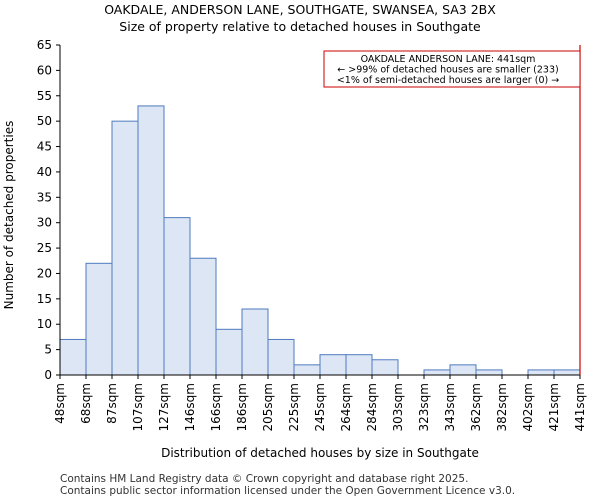 The width and height of the screenshot is (600, 500). What do you see at coordinates (44, 273) in the screenshot?
I see `y-tick-label: 20` at bounding box center [44, 273].